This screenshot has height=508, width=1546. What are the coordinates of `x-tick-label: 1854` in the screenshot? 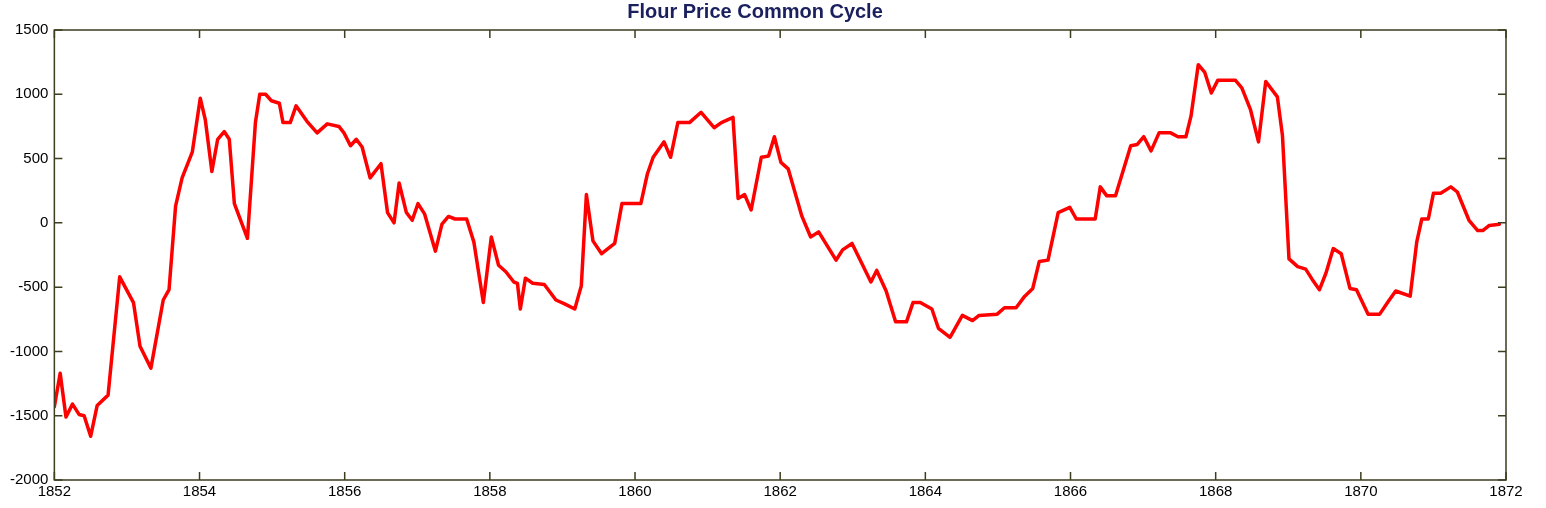 It's located at (199, 491).